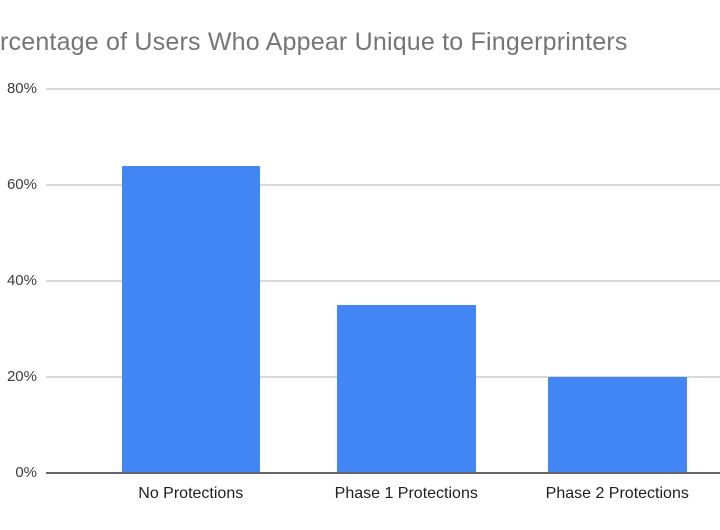 The image size is (720, 530). Describe the element at coordinates (406, 389) in the screenshot. I see `bar-phase-1-protections` at that location.